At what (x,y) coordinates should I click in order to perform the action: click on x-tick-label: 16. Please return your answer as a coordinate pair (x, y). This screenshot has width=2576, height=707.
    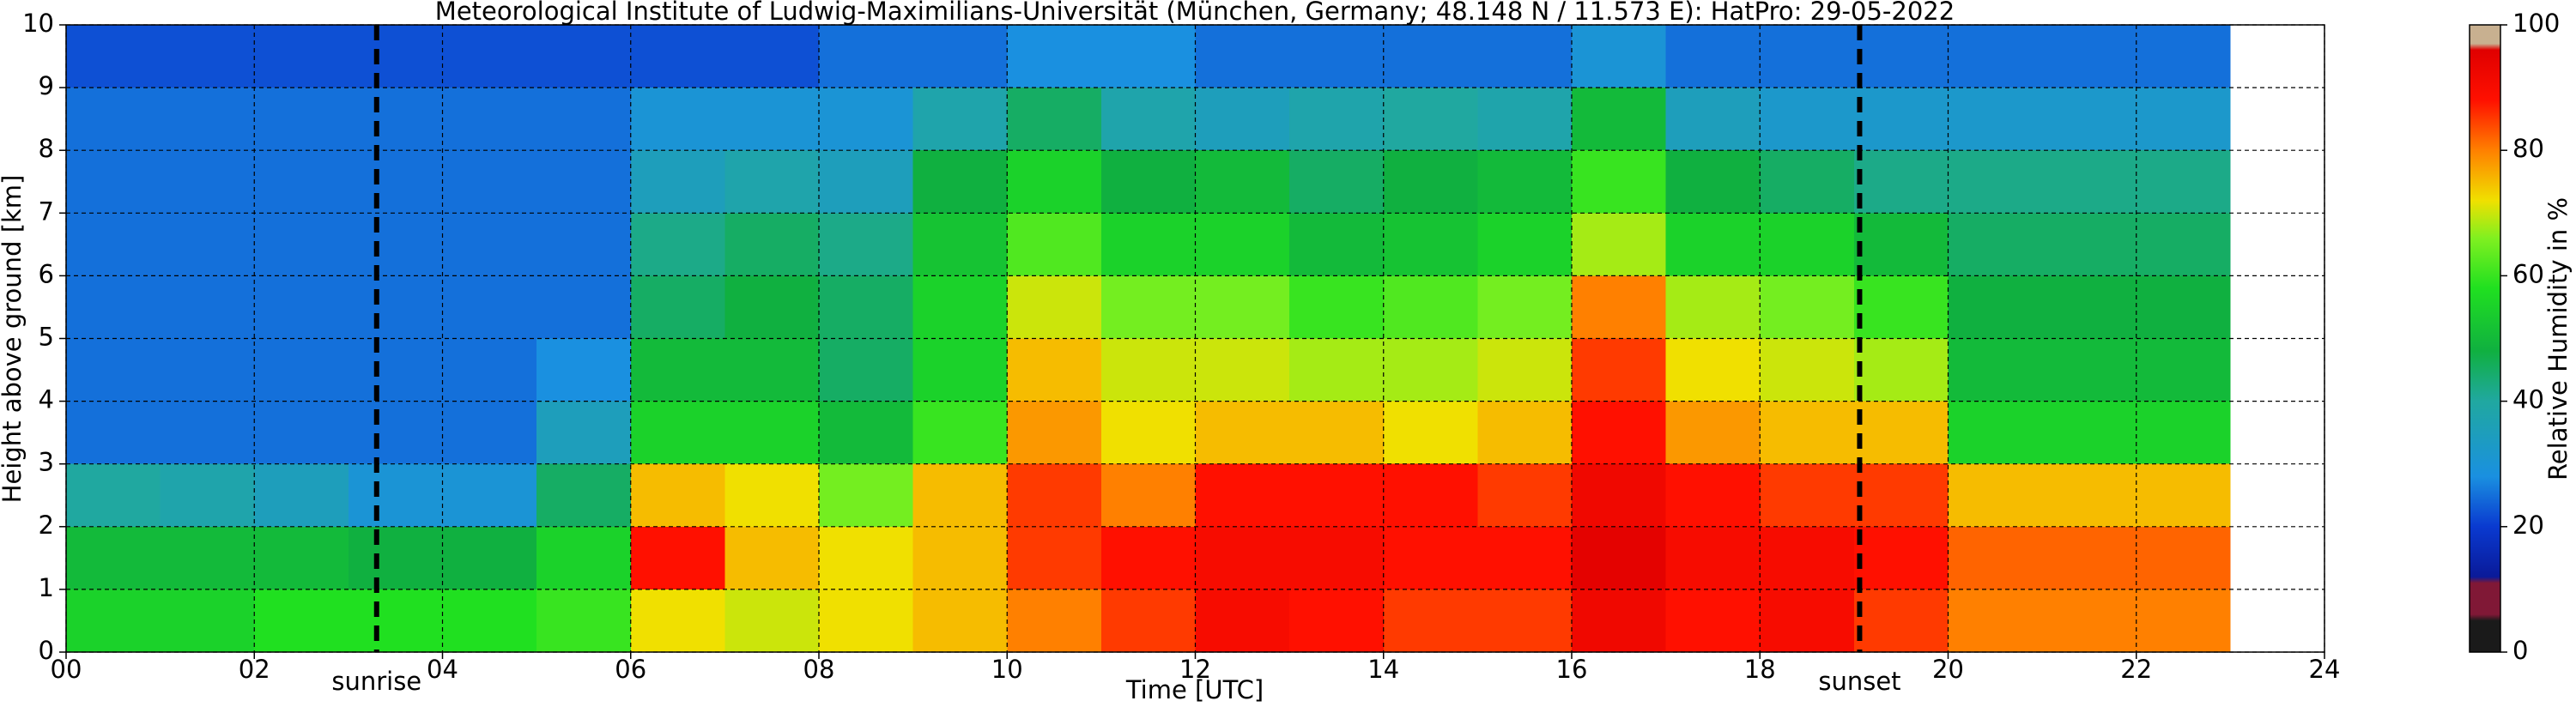
    Looking at the image, I should click on (1572, 670).